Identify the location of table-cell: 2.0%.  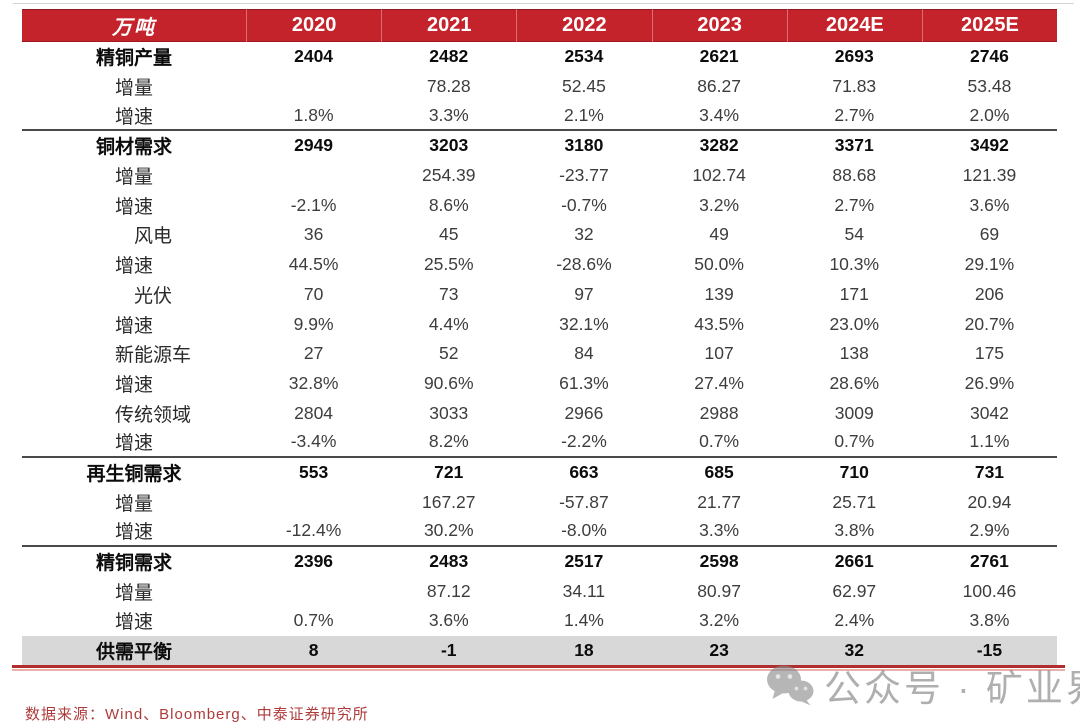
(989, 114).